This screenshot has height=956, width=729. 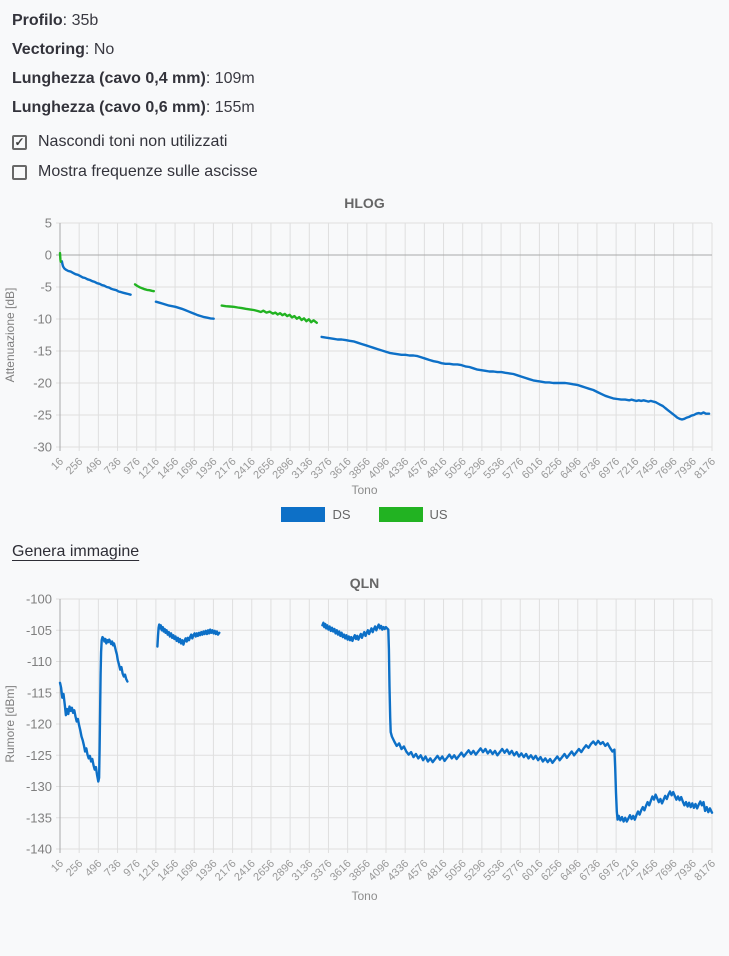 What do you see at coordinates (341, 514) in the screenshot?
I see `legend-label: DS` at bounding box center [341, 514].